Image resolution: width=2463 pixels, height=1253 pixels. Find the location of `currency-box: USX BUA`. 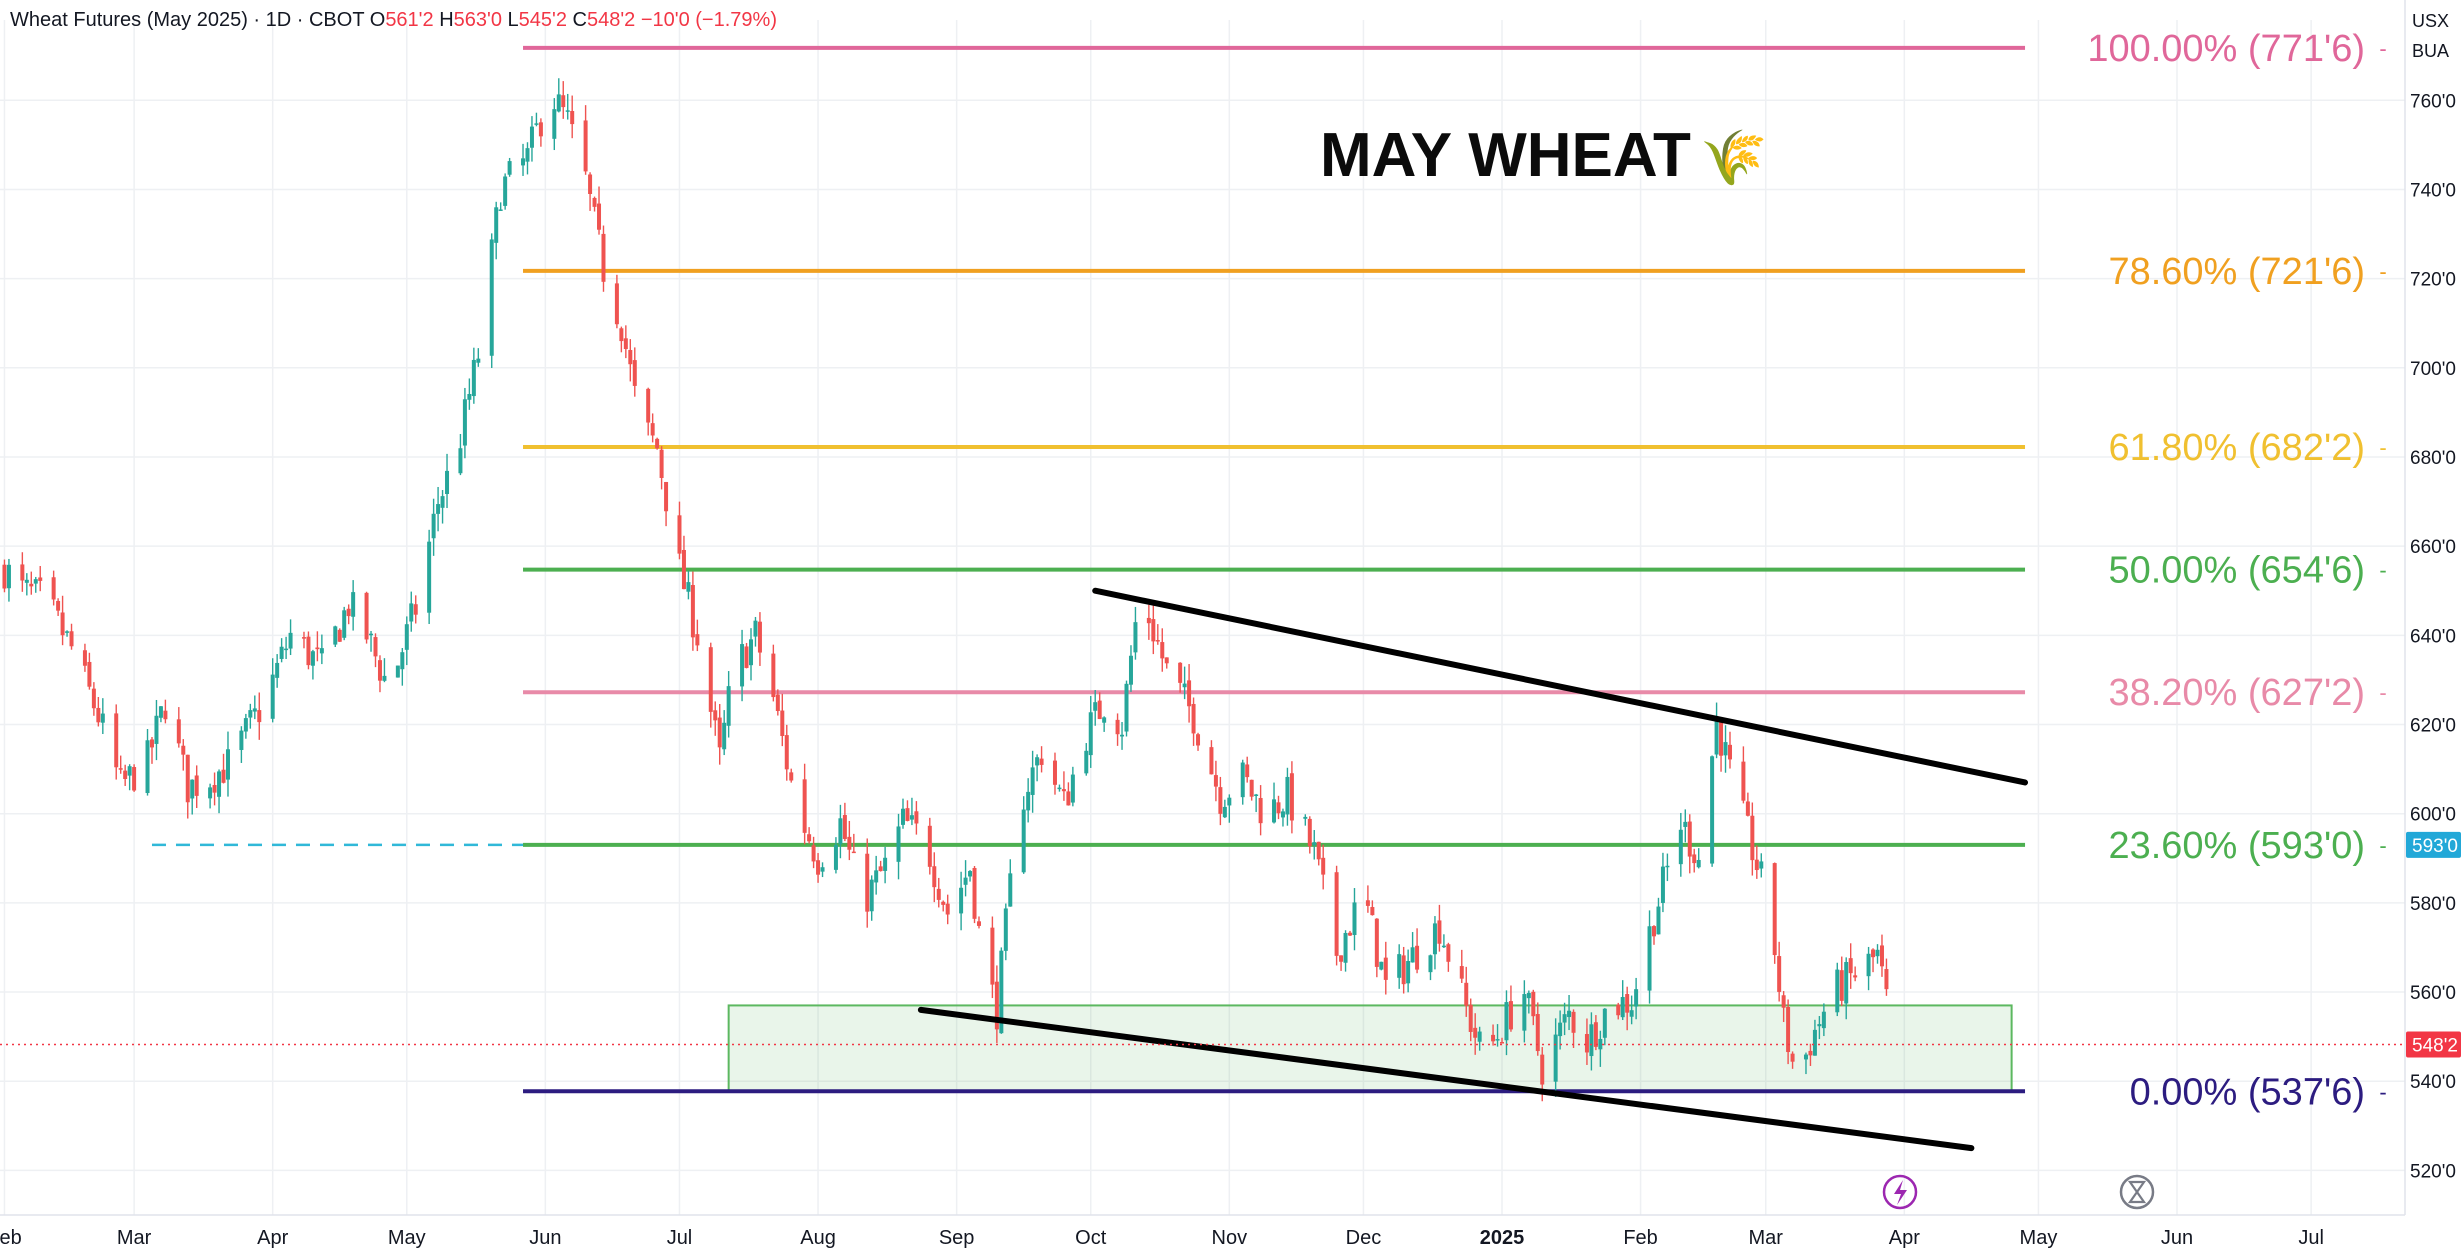

currency-box: USX BUA is located at coordinates (2430, 36).